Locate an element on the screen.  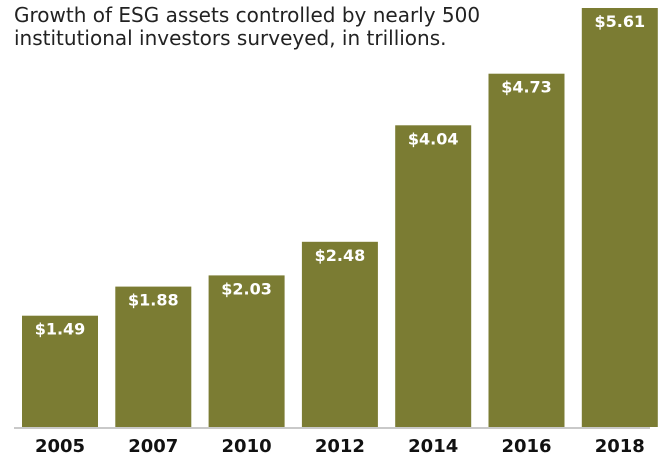
bar-value-label-2016: $4.73 is located at coordinates (526, 87).